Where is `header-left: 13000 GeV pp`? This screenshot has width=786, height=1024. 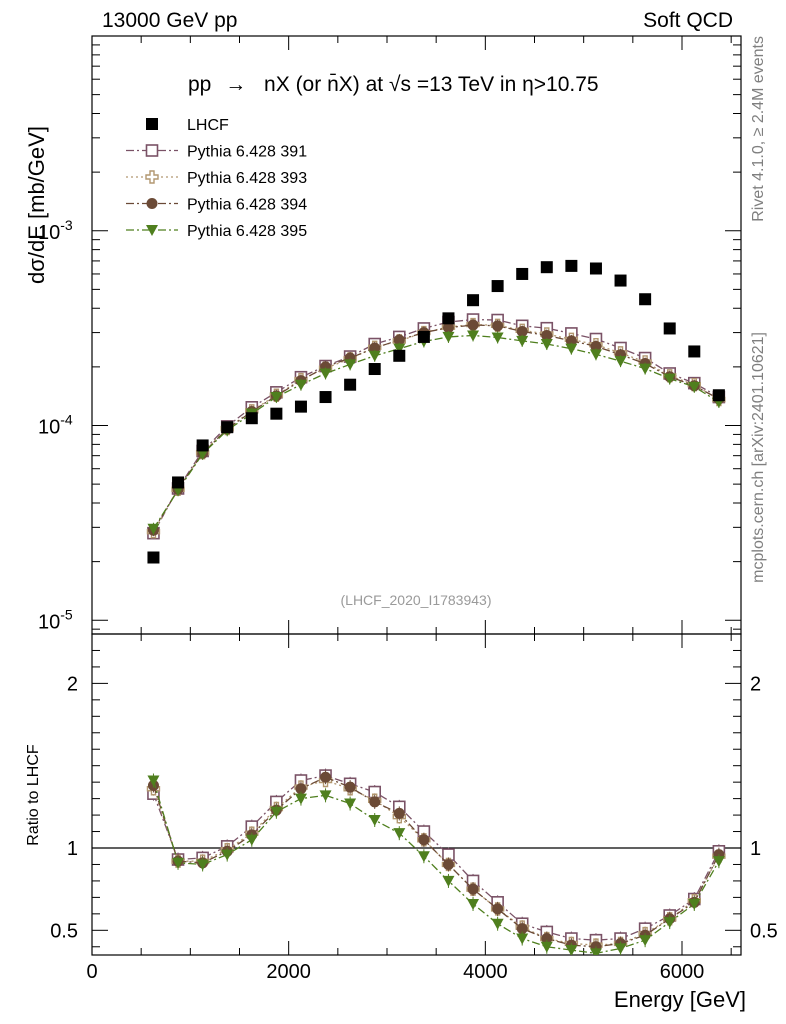 header-left: 13000 GeV pp is located at coordinates (169, 20).